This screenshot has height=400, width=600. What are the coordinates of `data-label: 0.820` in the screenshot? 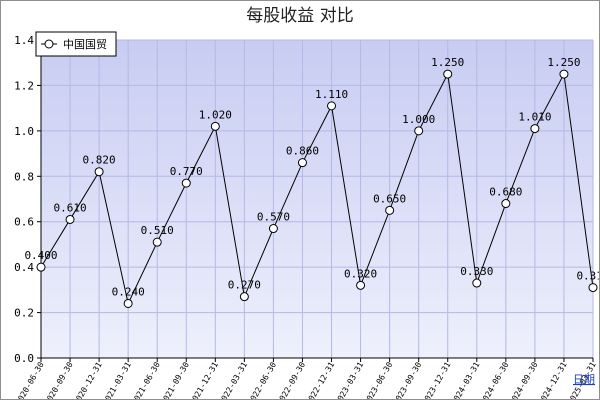 It's located at (99, 160).